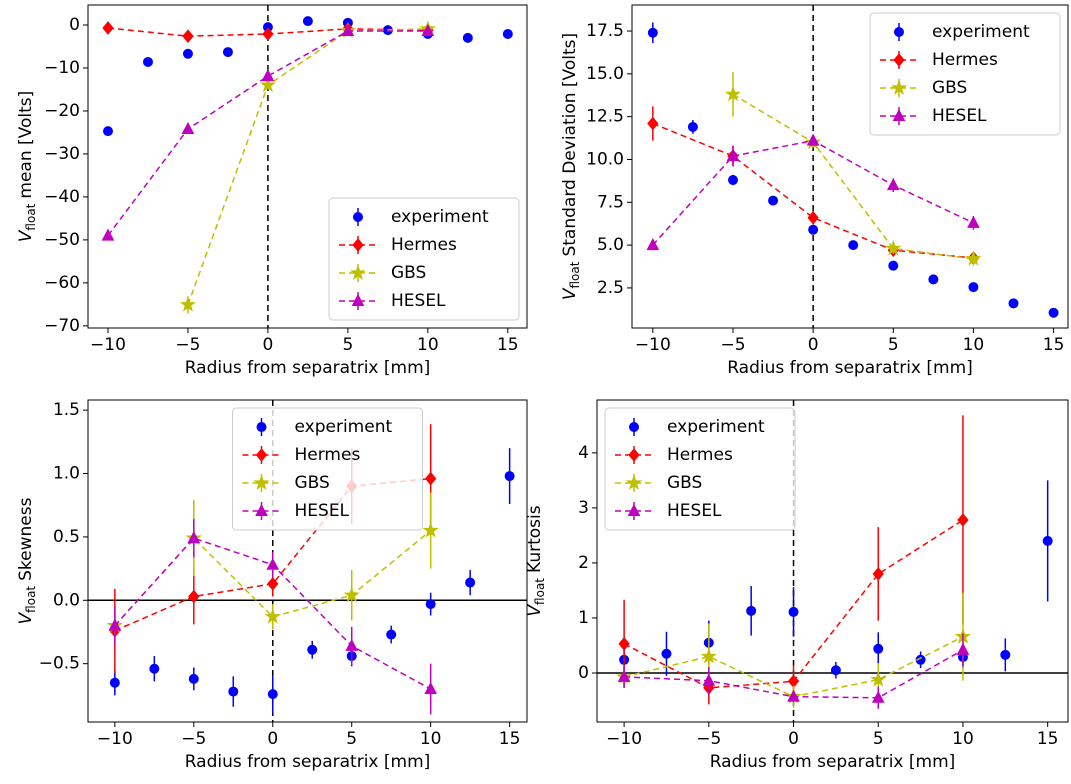 The image size is (1071, 784). What do you see at coordinates (610, 202) in the screenshot?
I see `y-tick-label: 7.5` at bounding box center [610, 202].